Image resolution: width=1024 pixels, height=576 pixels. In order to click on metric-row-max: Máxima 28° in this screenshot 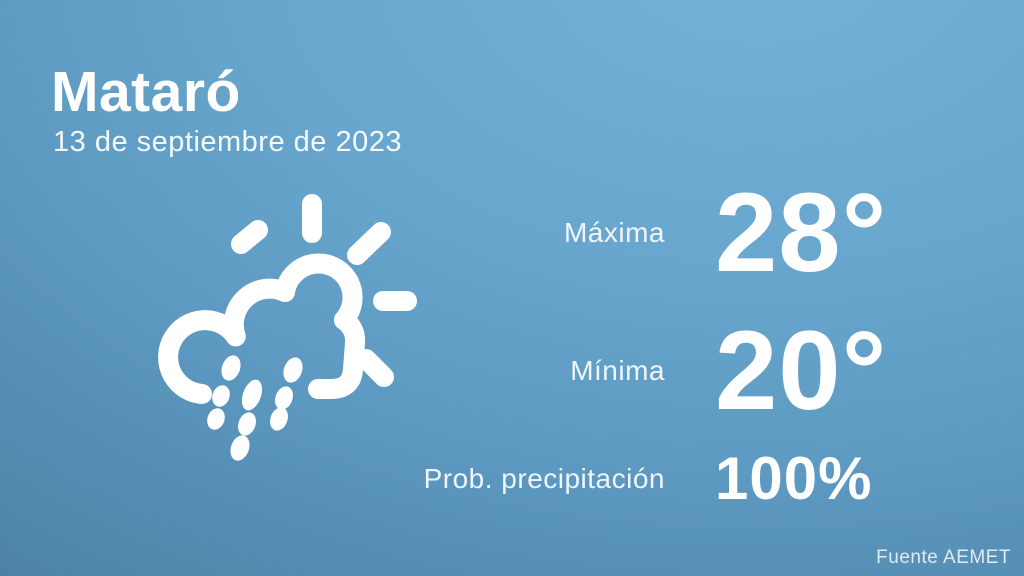, I will do `click(641, 233)`.